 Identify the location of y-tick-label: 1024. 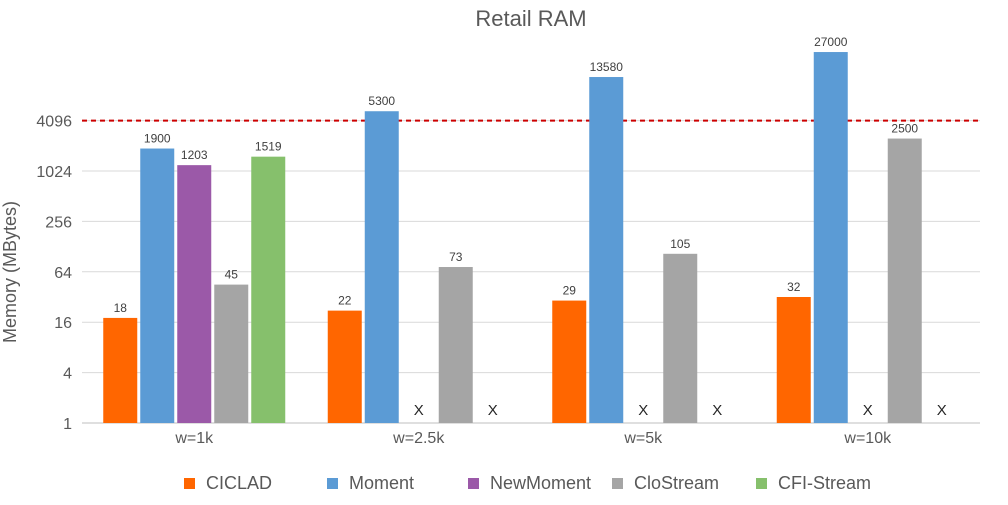
(54, 172).